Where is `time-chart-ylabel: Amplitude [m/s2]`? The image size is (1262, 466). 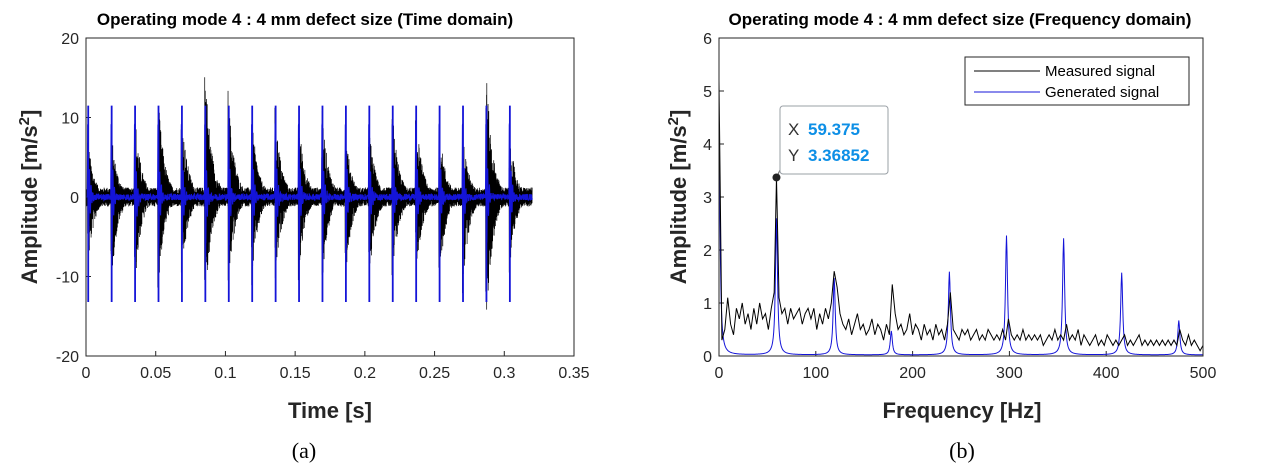
time-chart-ylabel: Amplitude [m/s2] is located at coordinates (29, 197).